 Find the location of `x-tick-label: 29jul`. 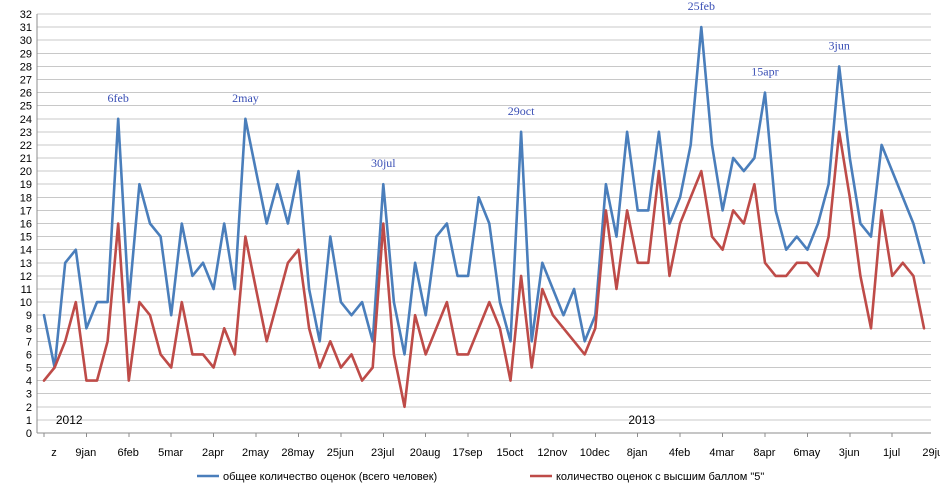

x-tick-label: 29jul is located at coordinates (931, 453).